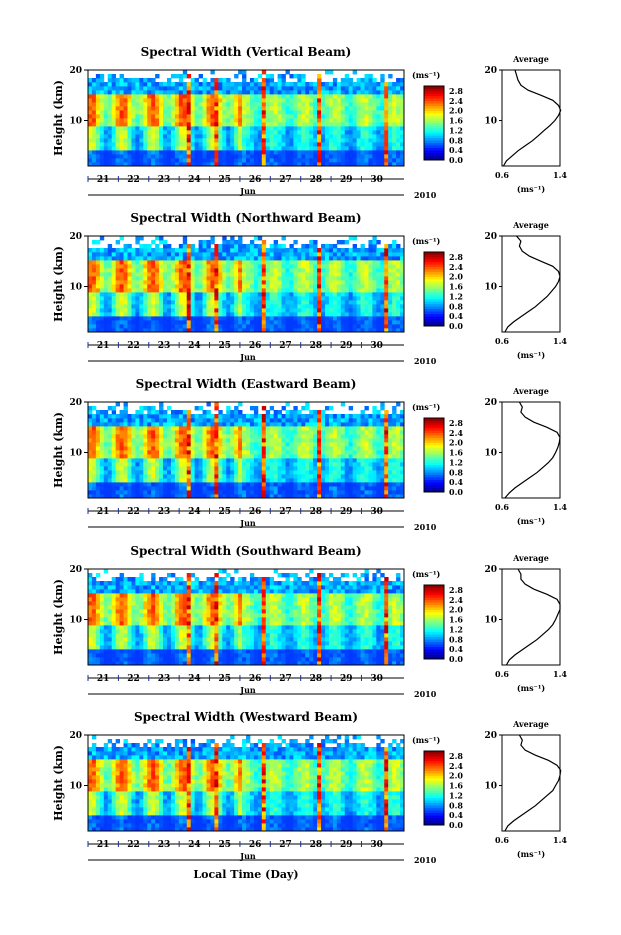 The width and height of the screenshot is (621, 935). Describe the element at coordinates (456, 306) in the screenshot. I see `colorbar-tick-label: 0.8` at that location.